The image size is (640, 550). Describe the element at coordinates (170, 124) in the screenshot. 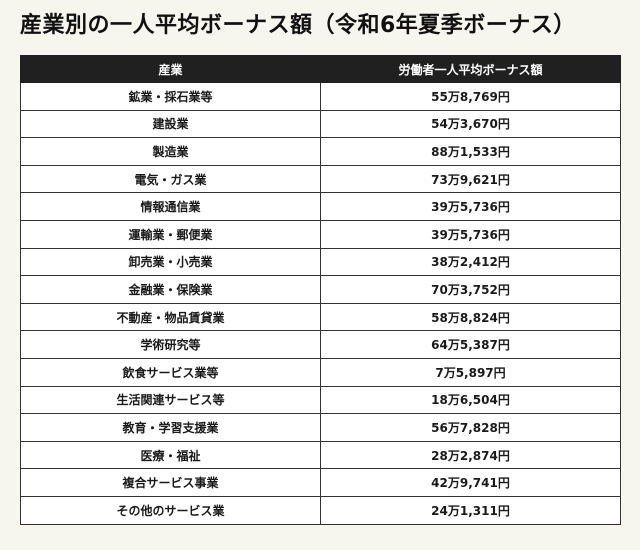

I see `industry-cell: 建設業` at that location.